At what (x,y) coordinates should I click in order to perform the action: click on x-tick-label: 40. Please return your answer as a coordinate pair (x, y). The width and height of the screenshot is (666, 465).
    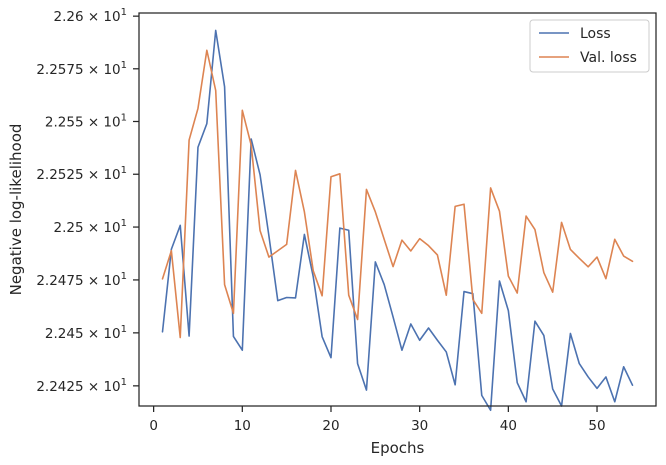
    Looking at the image, I should click on (508, 426).